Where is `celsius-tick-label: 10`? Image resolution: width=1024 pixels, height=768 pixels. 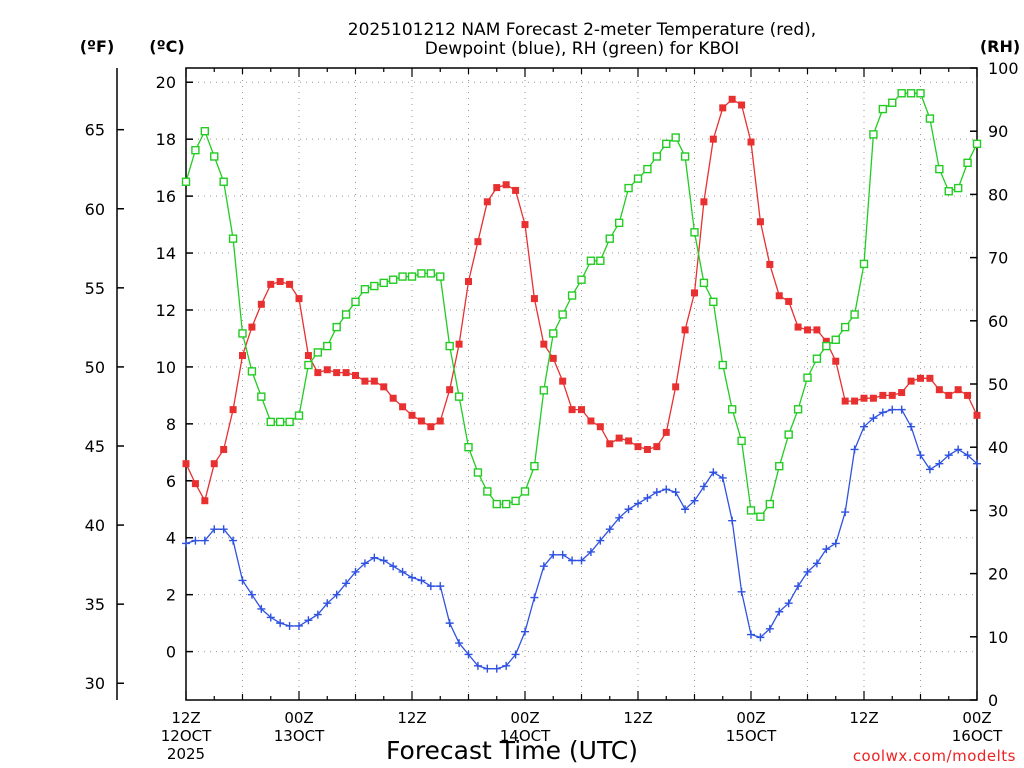
celsius-tick-label: 10 is located at coordinates (166, 367).